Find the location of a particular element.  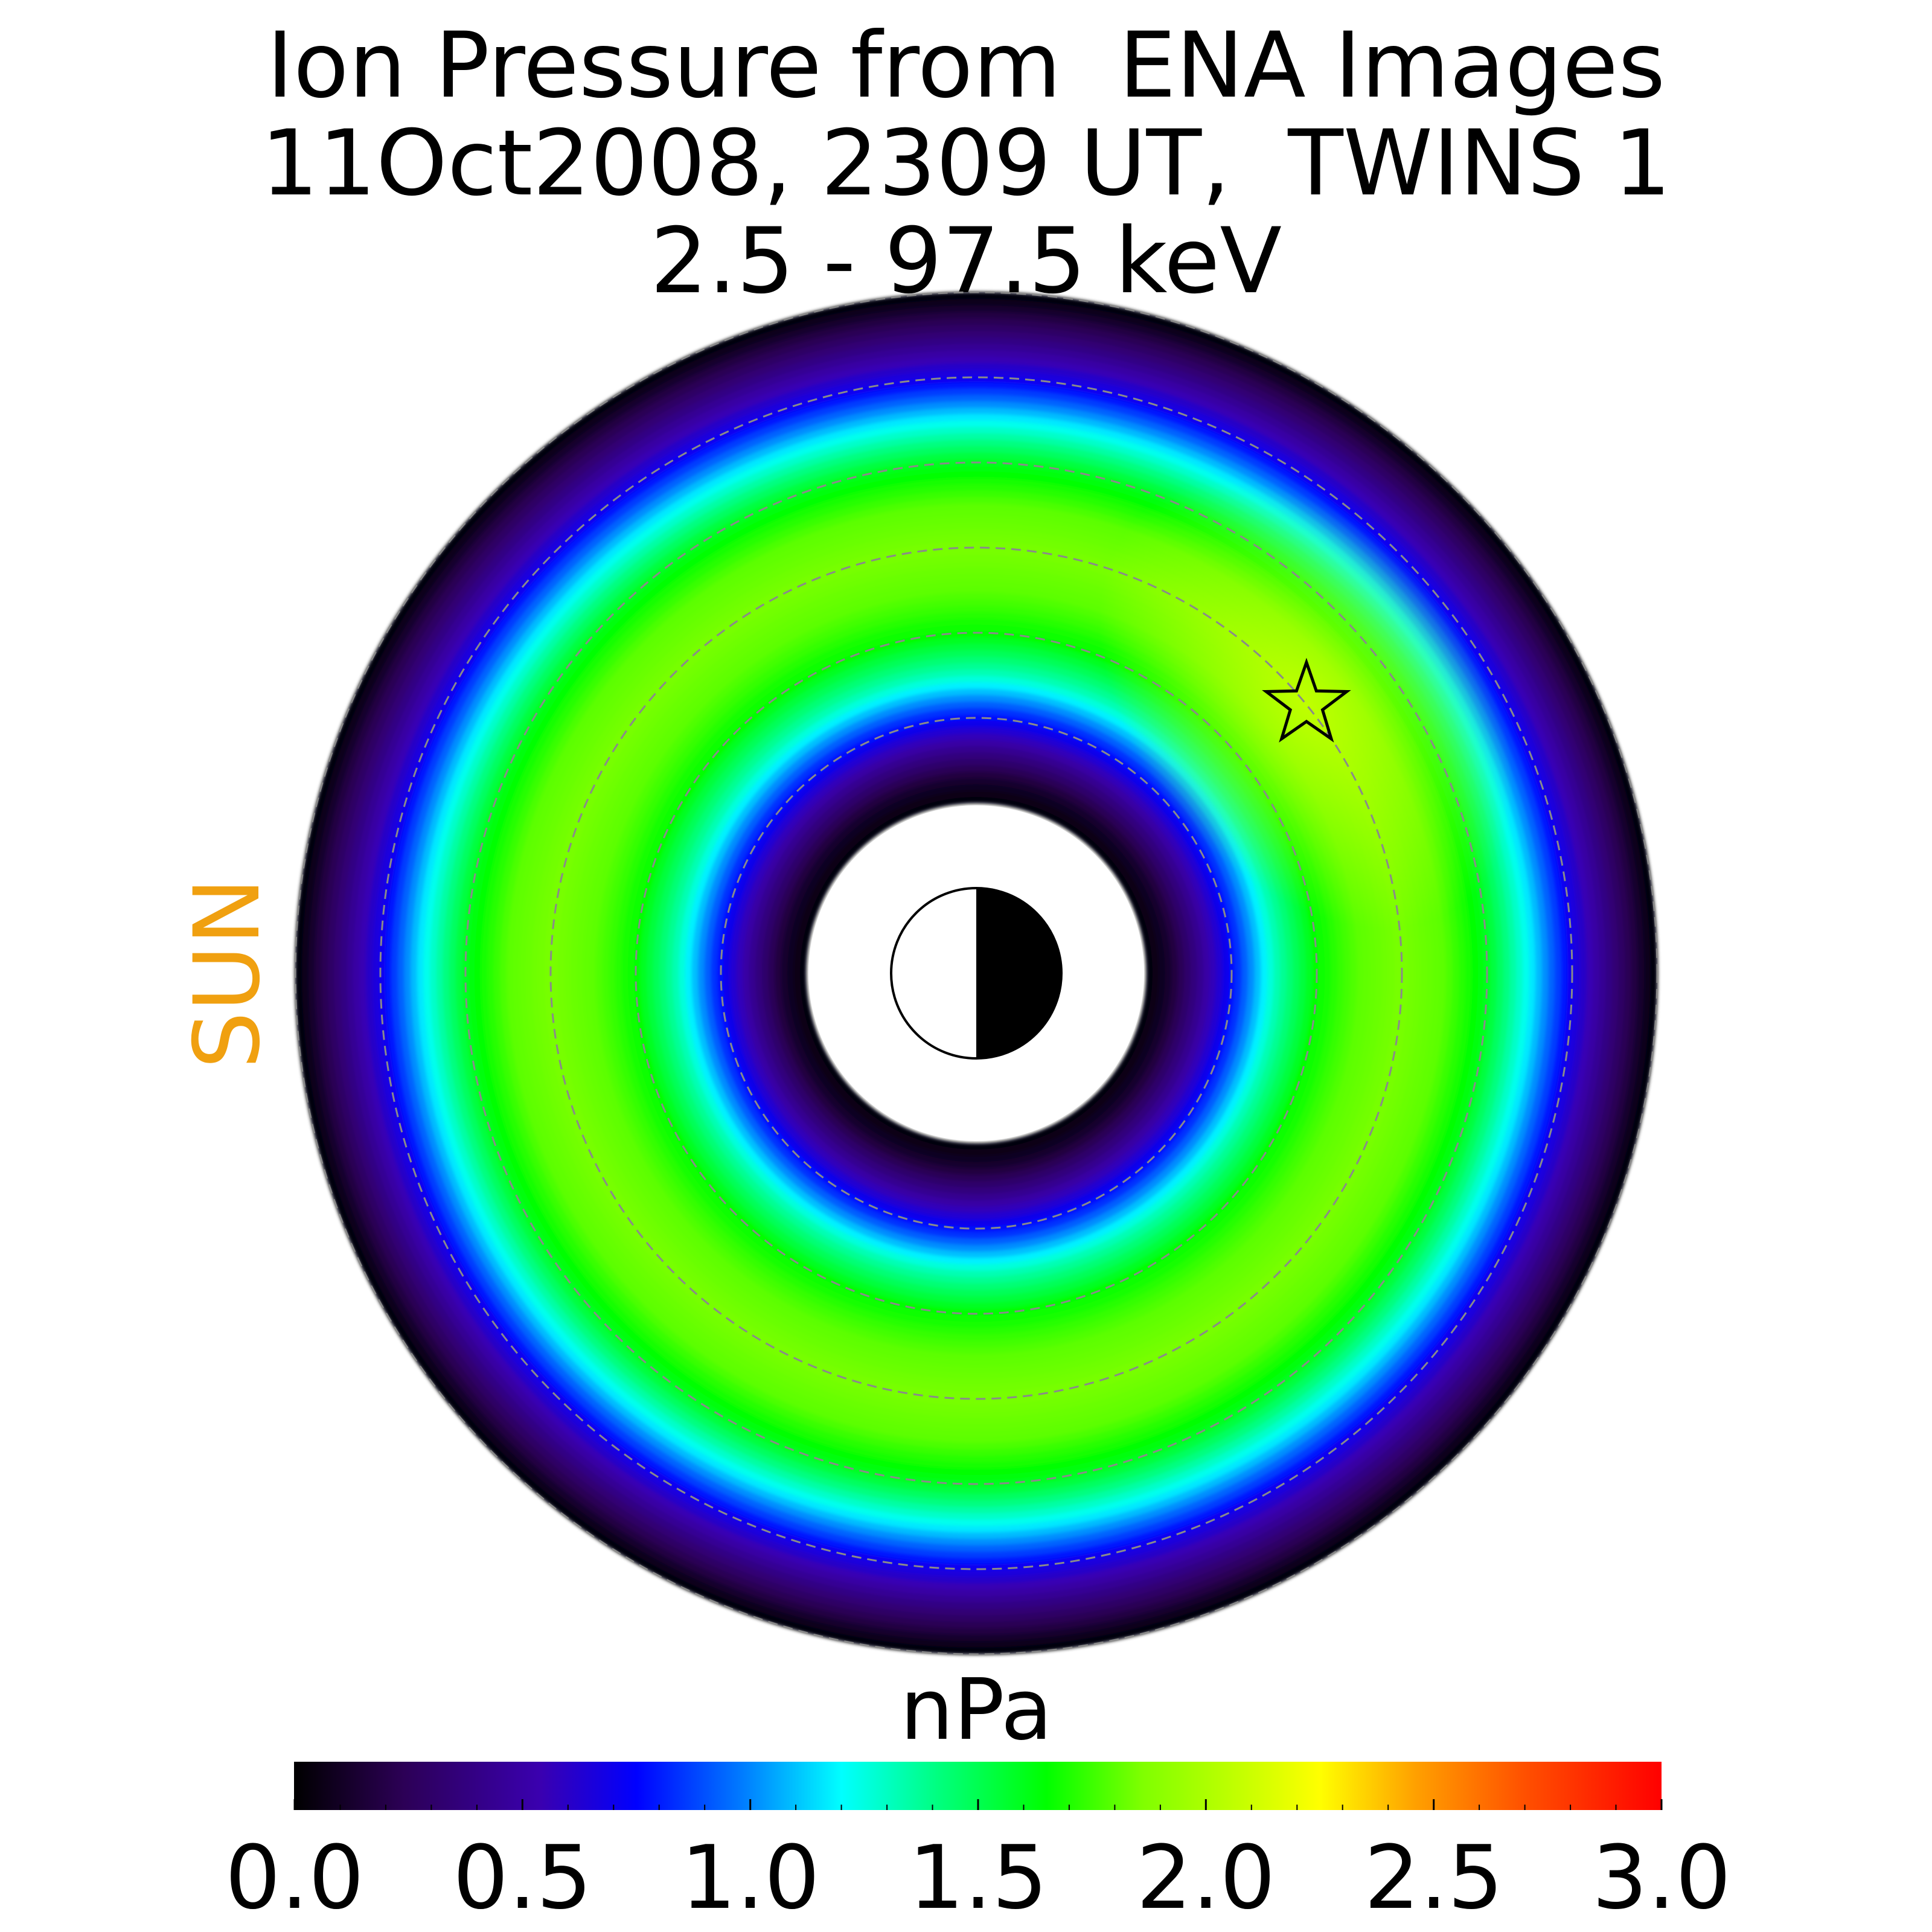

colorbar-tick-label: 0.5 is located at coordinates (523, 1878).